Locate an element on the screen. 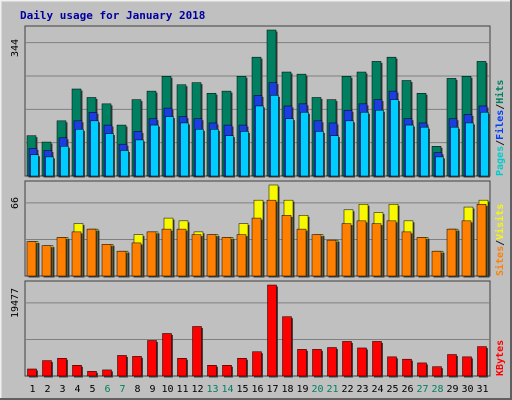 This screenshot has width=512, height=400. x-tick-label: 7 is located at coordinates (122, 389).